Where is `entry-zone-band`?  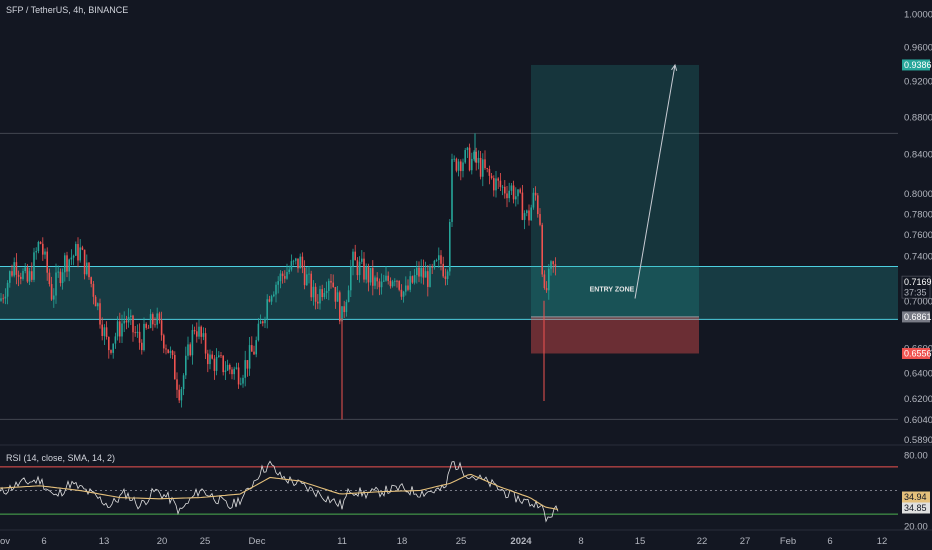
entry-zone-band is located at coordinates (449, 293).